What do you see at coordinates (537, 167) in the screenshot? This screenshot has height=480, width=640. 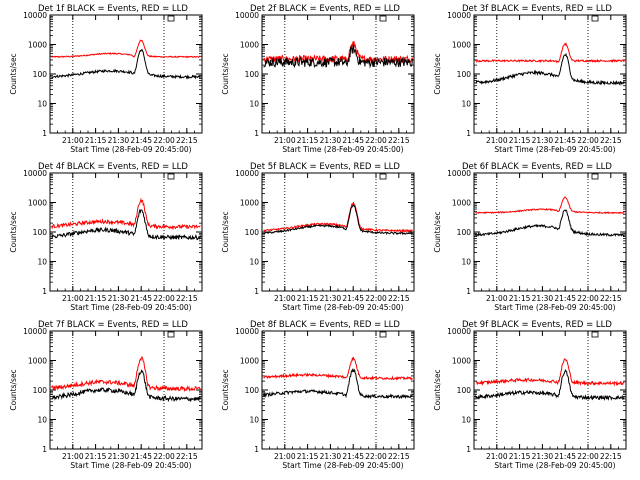 I see `panel-title: Det 6f BLACK = Events, RED = LLD` at bounding box center [537, 167].